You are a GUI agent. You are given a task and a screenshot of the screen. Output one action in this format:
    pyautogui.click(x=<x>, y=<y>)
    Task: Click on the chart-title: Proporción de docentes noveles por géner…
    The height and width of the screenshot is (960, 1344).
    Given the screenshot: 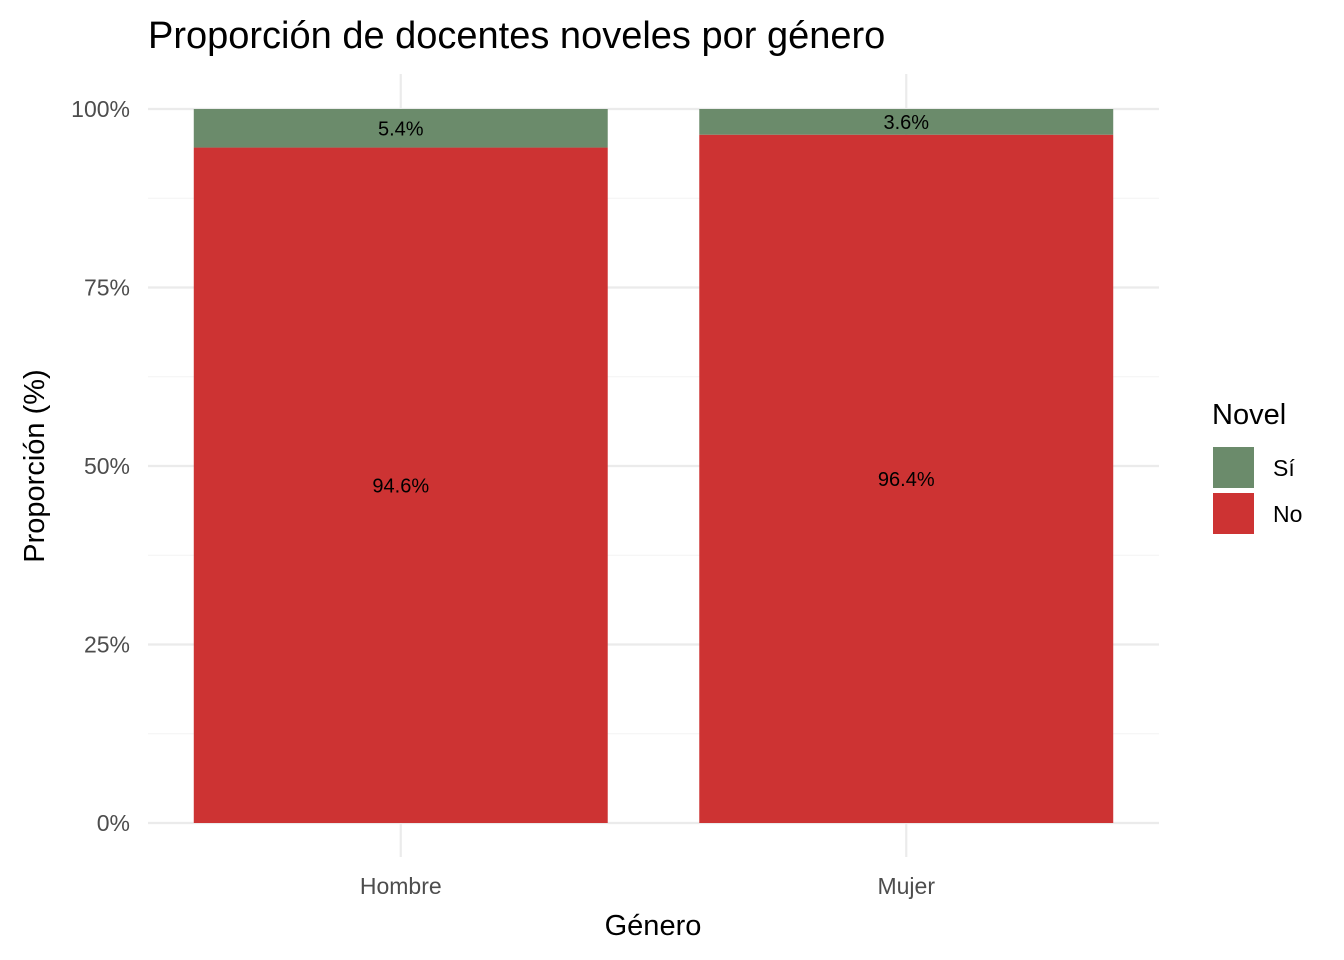 What is the action you would take?
    pyautogui.click(x=516, y=36)
    